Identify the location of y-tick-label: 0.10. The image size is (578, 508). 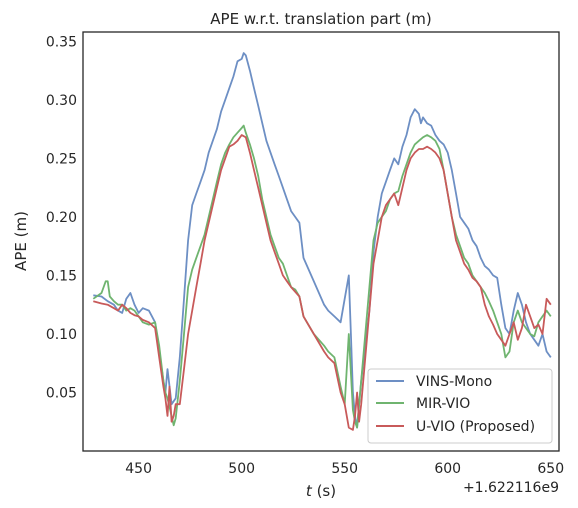
(61, 335).